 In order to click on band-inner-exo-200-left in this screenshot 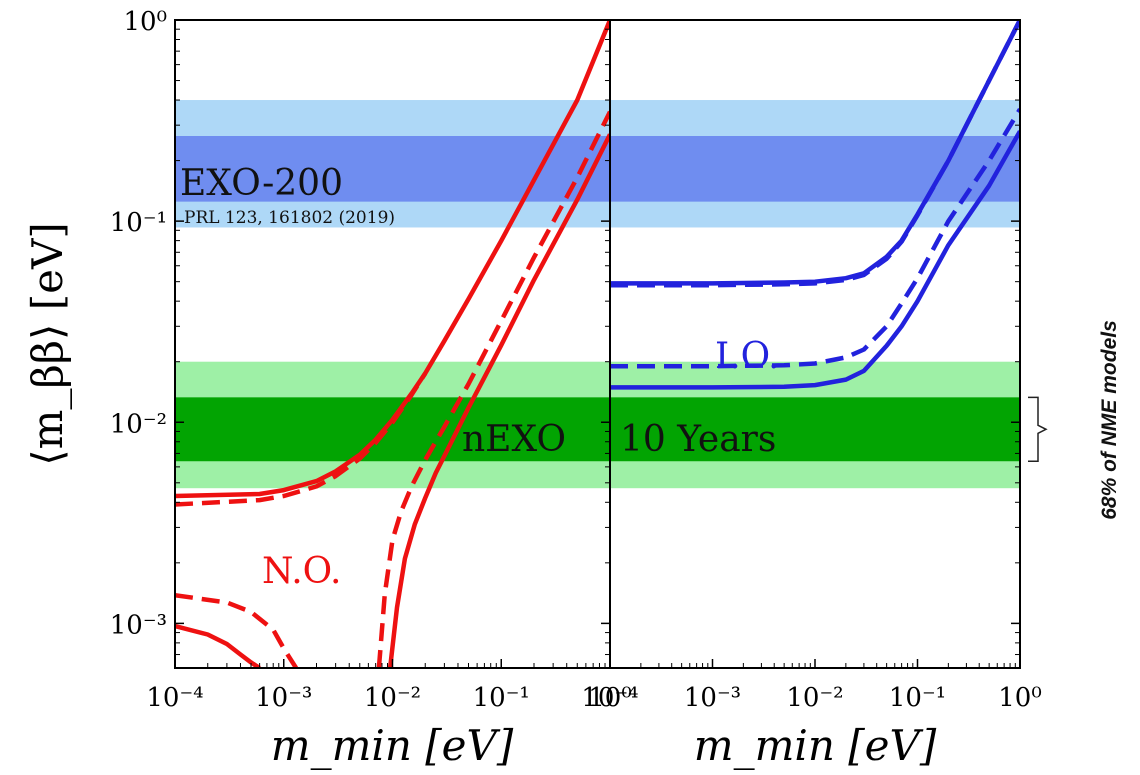, I will do `click(392, 169)`.